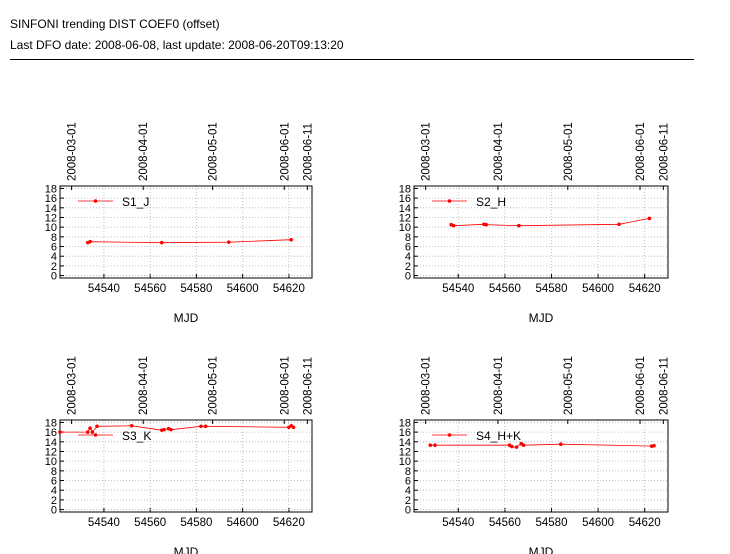 The height and width of the screenshot is (554, 730). What do you see at coordinates (542, 445) in the screenshot?
I see `series-line` at bounding box center [542, 445].